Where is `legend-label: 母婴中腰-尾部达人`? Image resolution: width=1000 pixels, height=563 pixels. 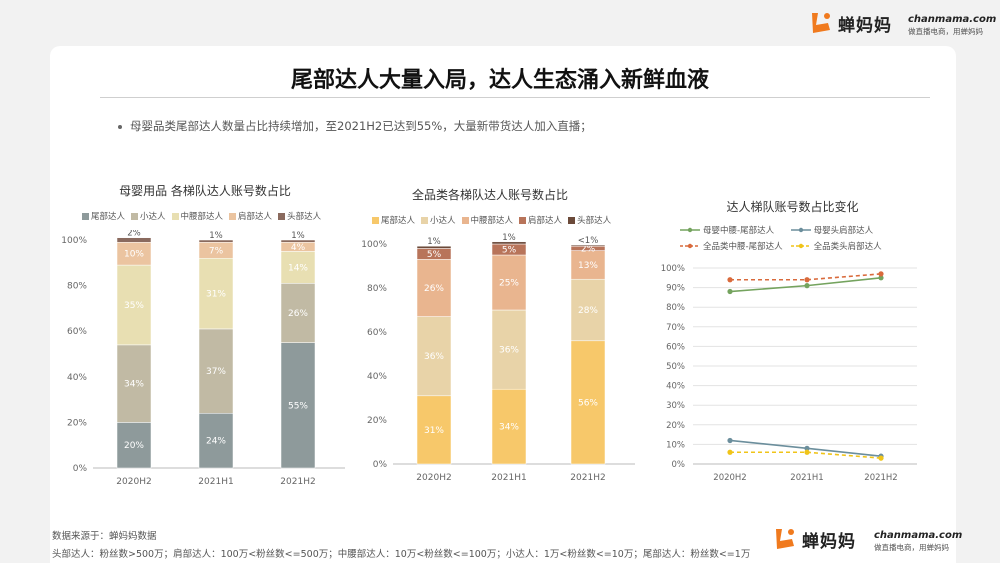 legend-label: 母婴中腰-尾部达人 is located at coordinates (739, 231).